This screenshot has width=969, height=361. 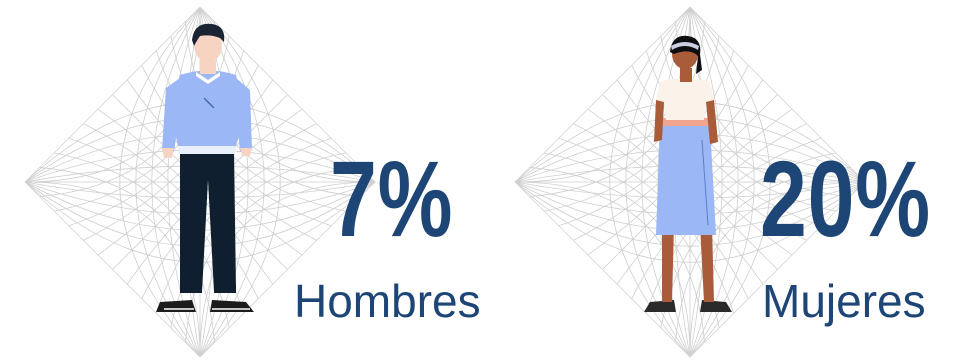 I want to click on men-label: Hombres, so click(x=387, y=301).